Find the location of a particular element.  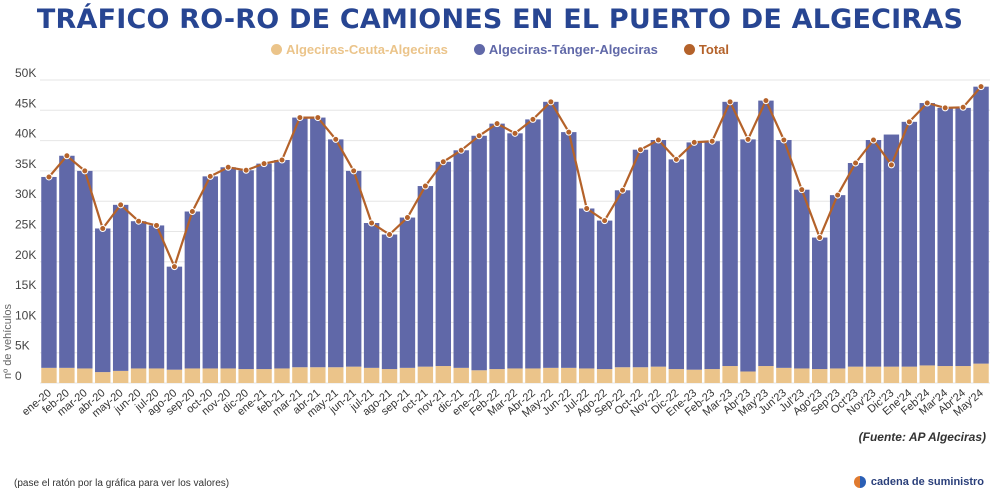

brand-text: cadena de suministro is located at coordinates (927, 482).